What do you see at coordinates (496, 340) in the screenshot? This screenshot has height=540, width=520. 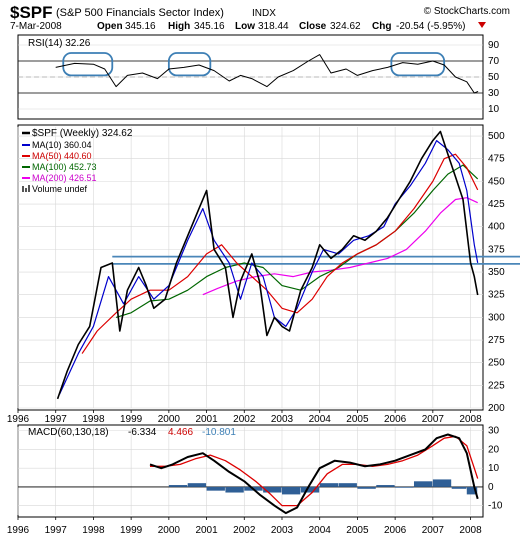 I see `price-tick-9: 275` at bounding box center [496, 340].